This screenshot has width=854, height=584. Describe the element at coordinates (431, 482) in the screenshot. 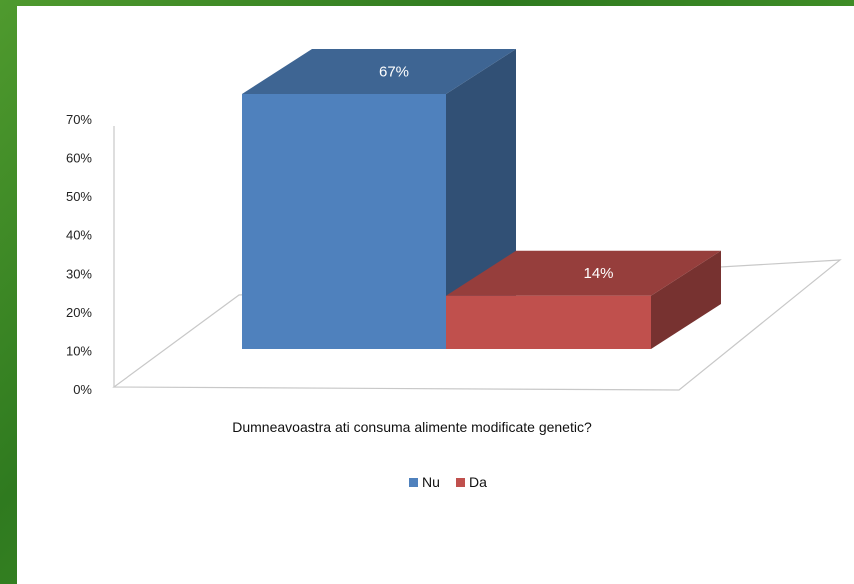

I see `legend-label: Nu` at that location.